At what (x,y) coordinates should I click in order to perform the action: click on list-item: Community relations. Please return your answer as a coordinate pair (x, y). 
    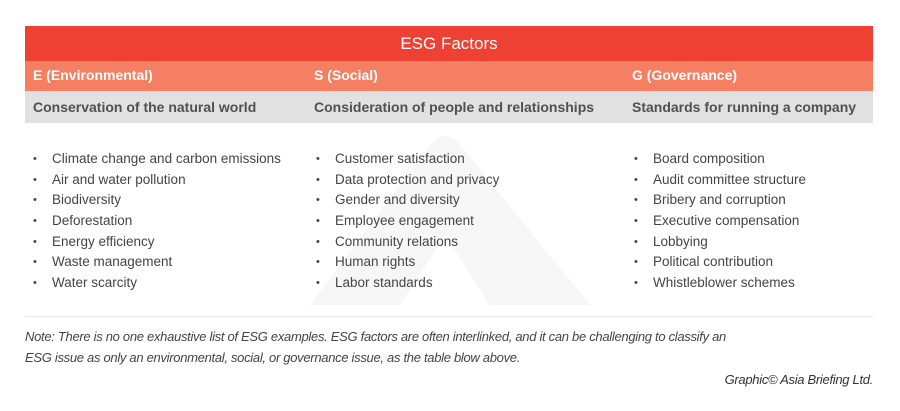
    Looking at the image, I should click on (406, 242).